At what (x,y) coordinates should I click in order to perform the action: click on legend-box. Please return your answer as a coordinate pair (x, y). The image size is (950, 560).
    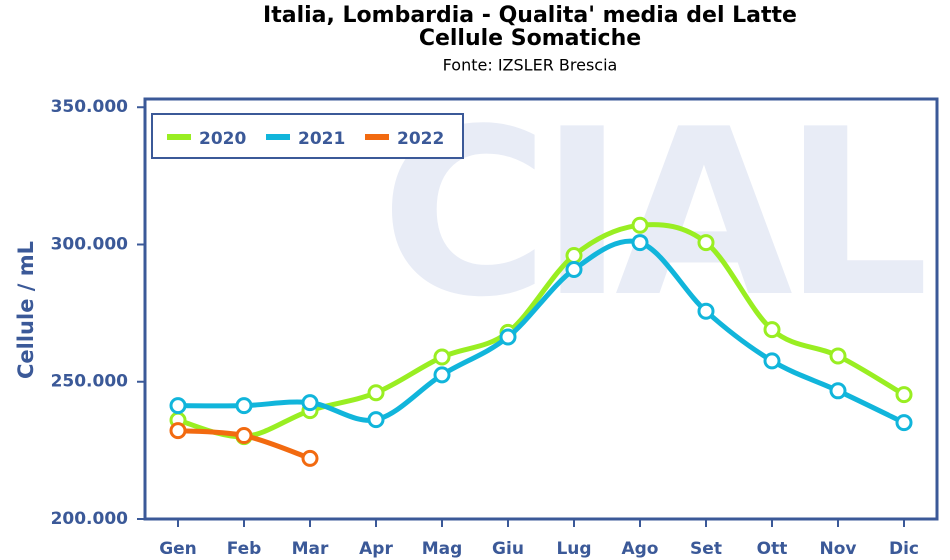
    Looking at the image, I should click on (307, 136).